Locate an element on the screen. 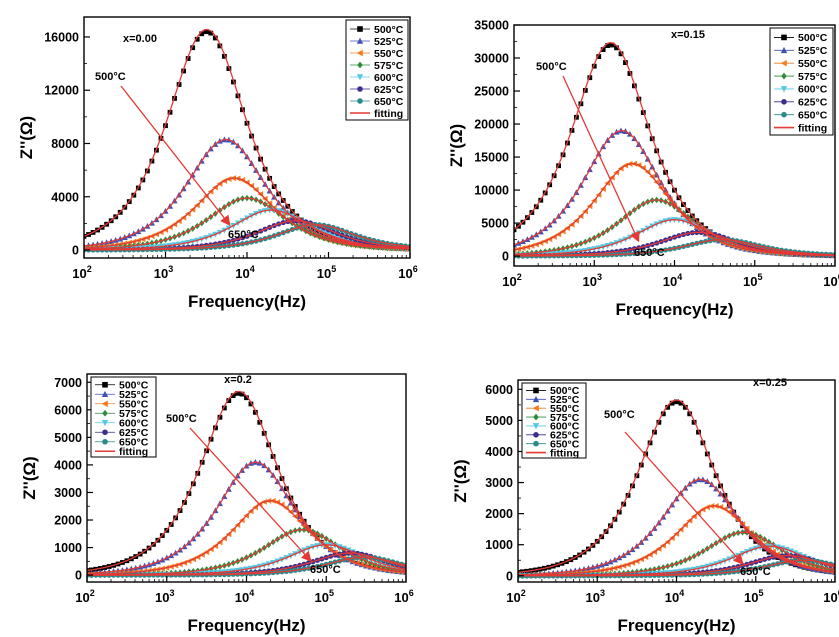  y-tick-label: 15000 is located at coordinates (491, 158).